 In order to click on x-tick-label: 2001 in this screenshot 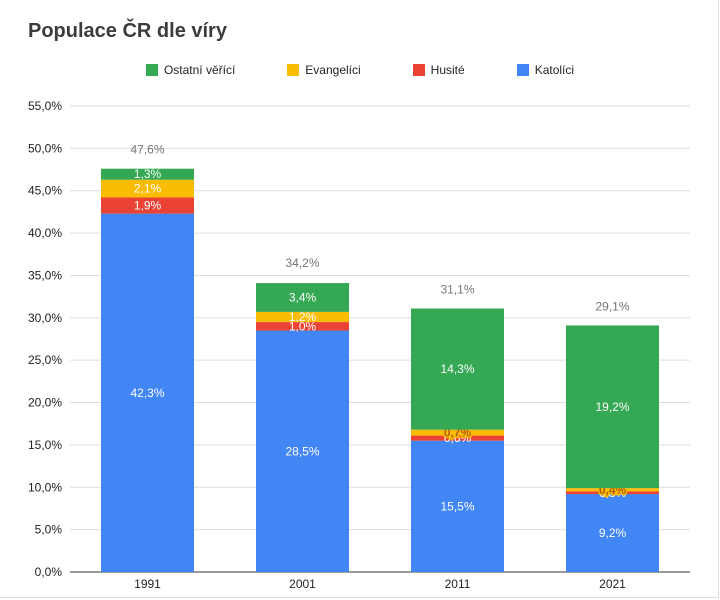, I will do `click(302, 584)`.